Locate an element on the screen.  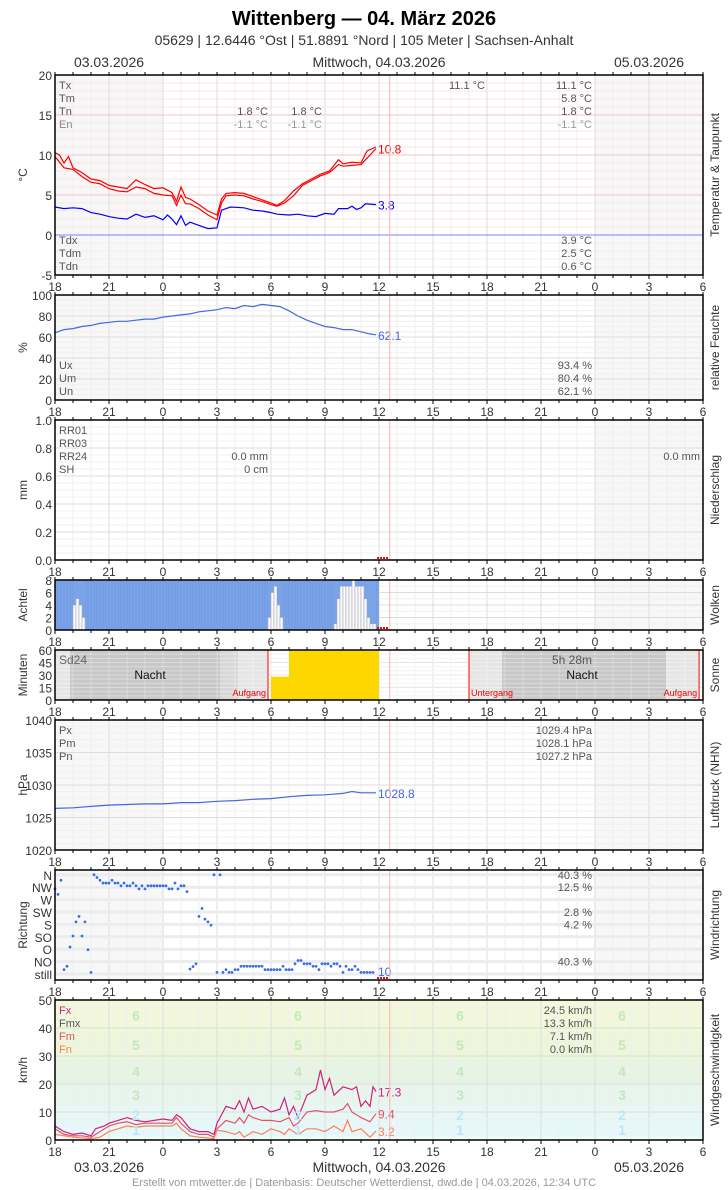
date-left-top: 03.03.2026 is located at coordinates (109, 62).